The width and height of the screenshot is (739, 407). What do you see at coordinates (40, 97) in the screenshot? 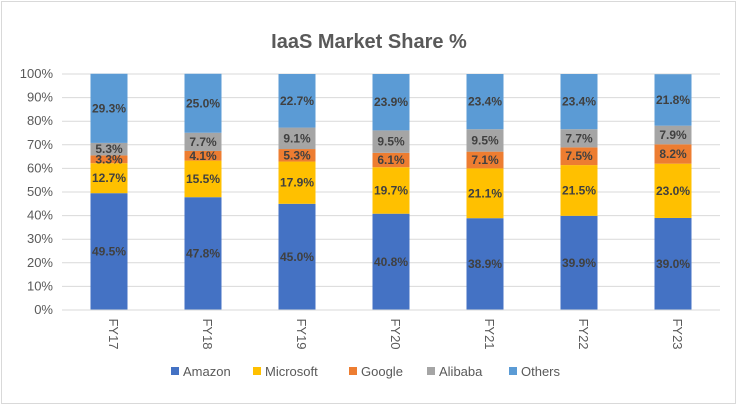
I see `y-tick-label: 90%` at bounding box center [40, 97].